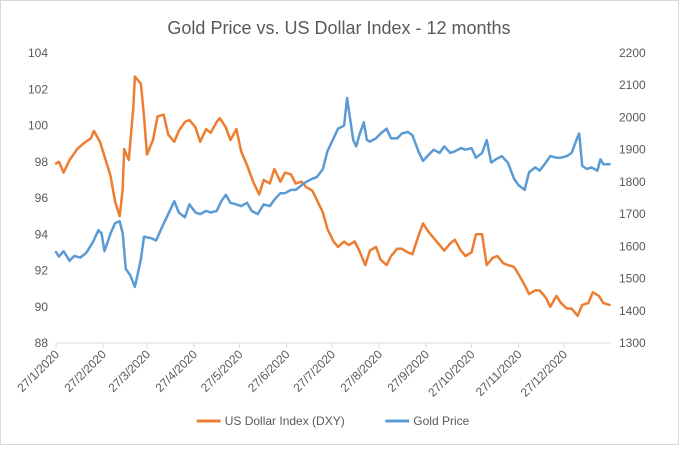 Image resolution: width=679 pixels, height=449 pixels. I want to click on x-tick-label: 27/12/2020, so click(544, 373).